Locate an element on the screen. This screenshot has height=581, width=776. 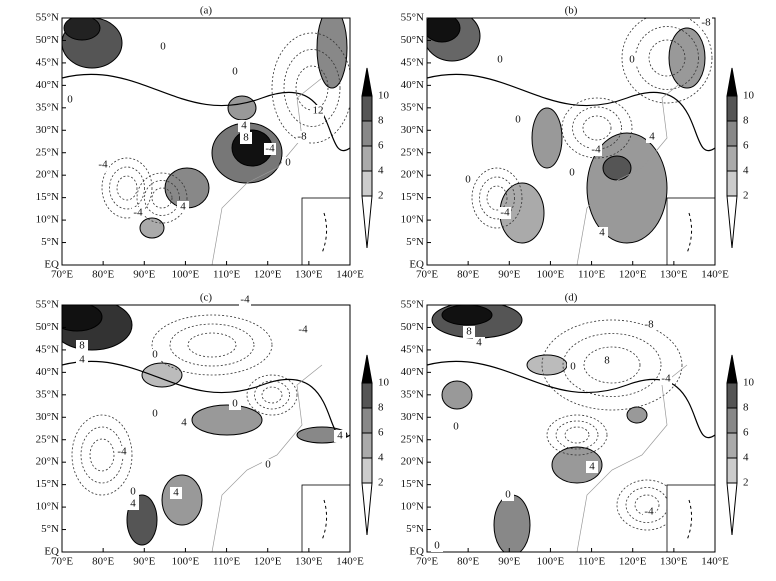
coastline is located at coordinates (632, 171).